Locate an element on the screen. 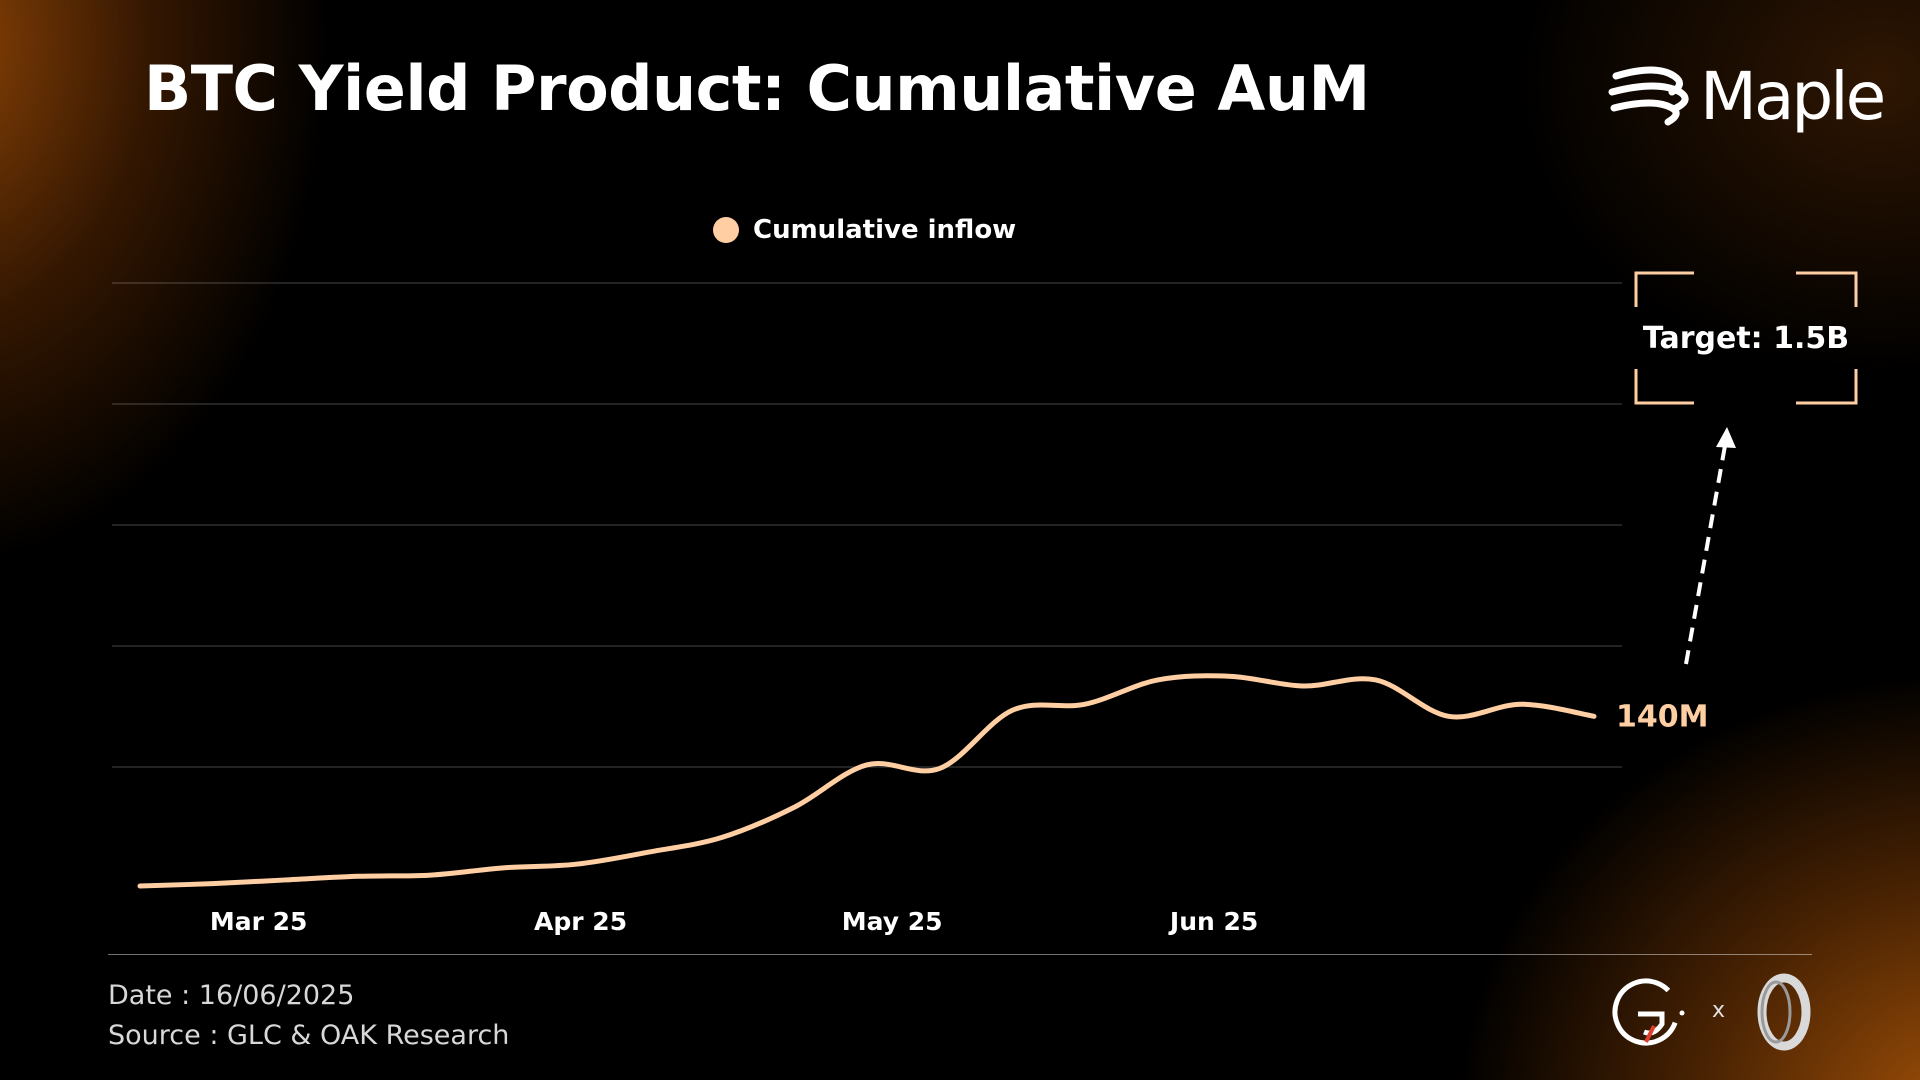 The image size is (1920, 1080). target-arrow-shaft is located at coordinates (1706, 552).